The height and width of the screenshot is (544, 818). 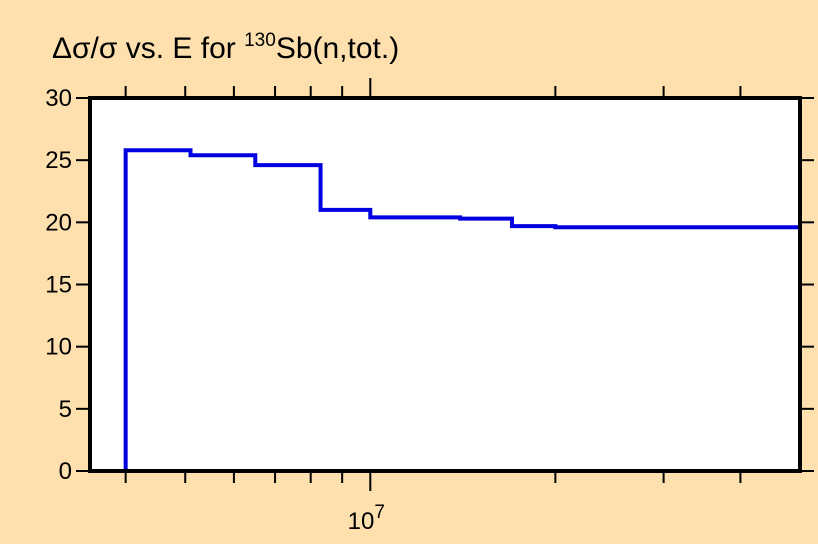 I want to click on y-tick-label: 0, so click(x=65, y=471).